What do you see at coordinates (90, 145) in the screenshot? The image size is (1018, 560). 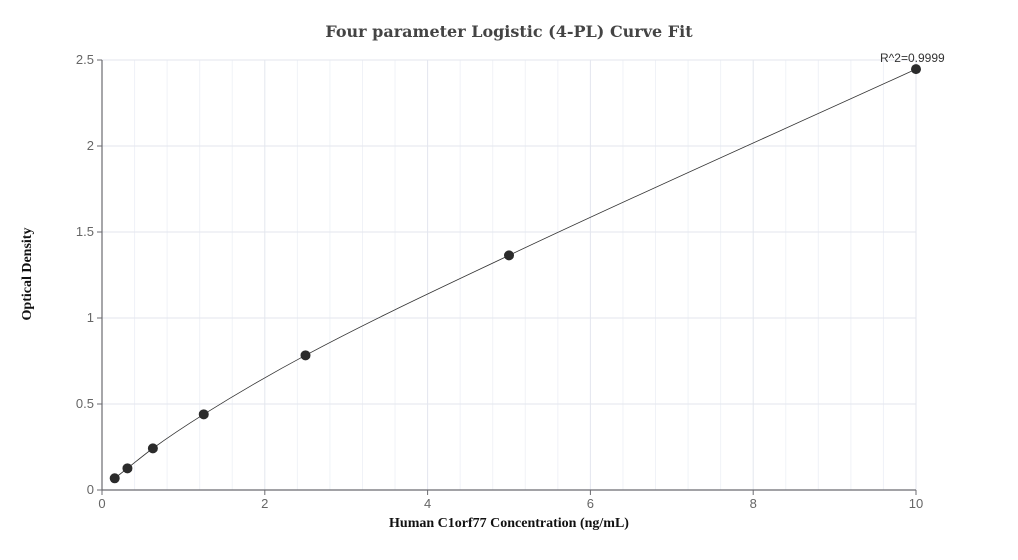 I see `y-tick-label: 2` at bounding box center [90, 145].